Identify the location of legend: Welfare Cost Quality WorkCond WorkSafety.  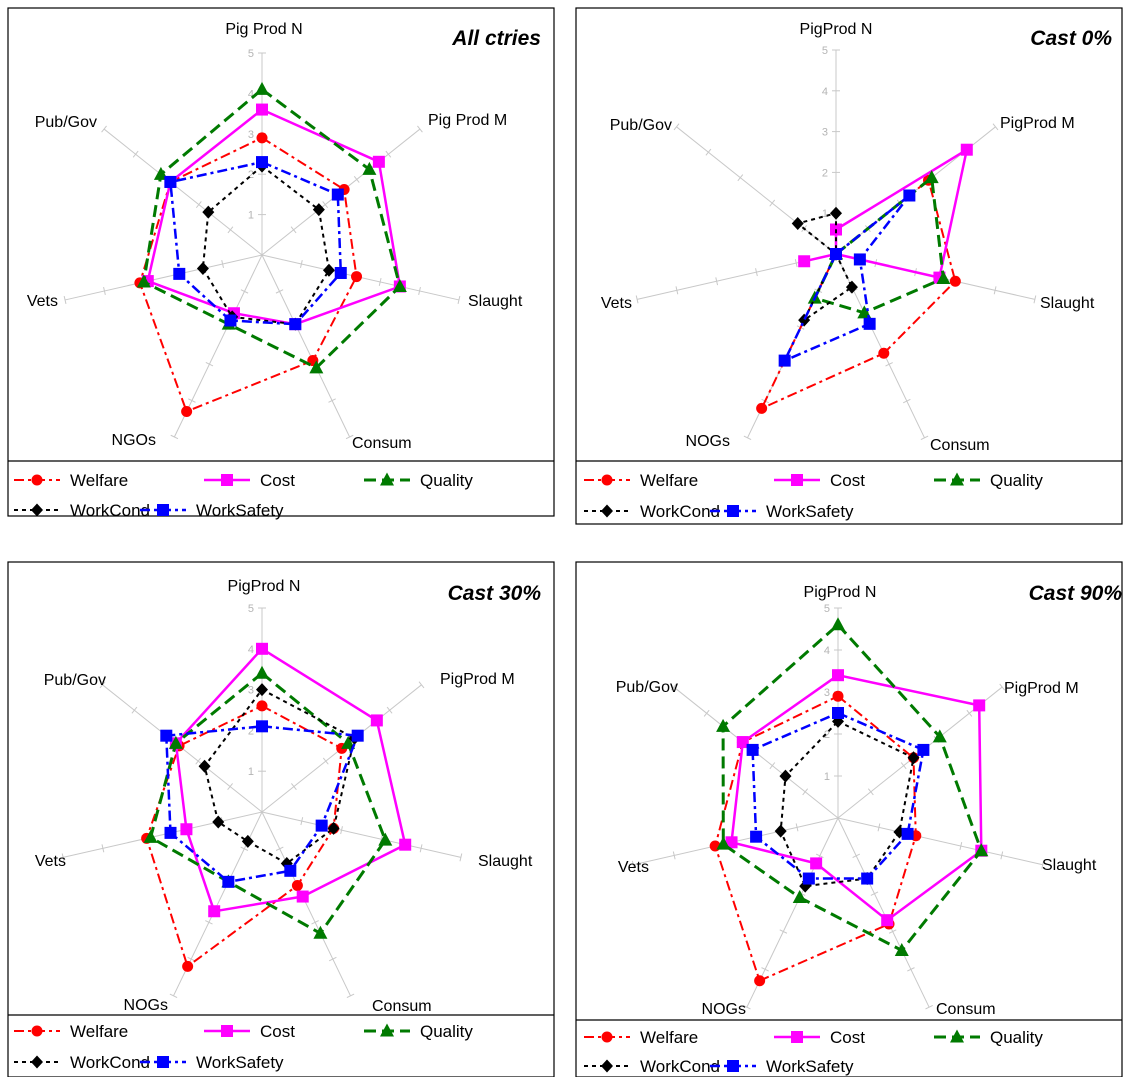
(243, 495).